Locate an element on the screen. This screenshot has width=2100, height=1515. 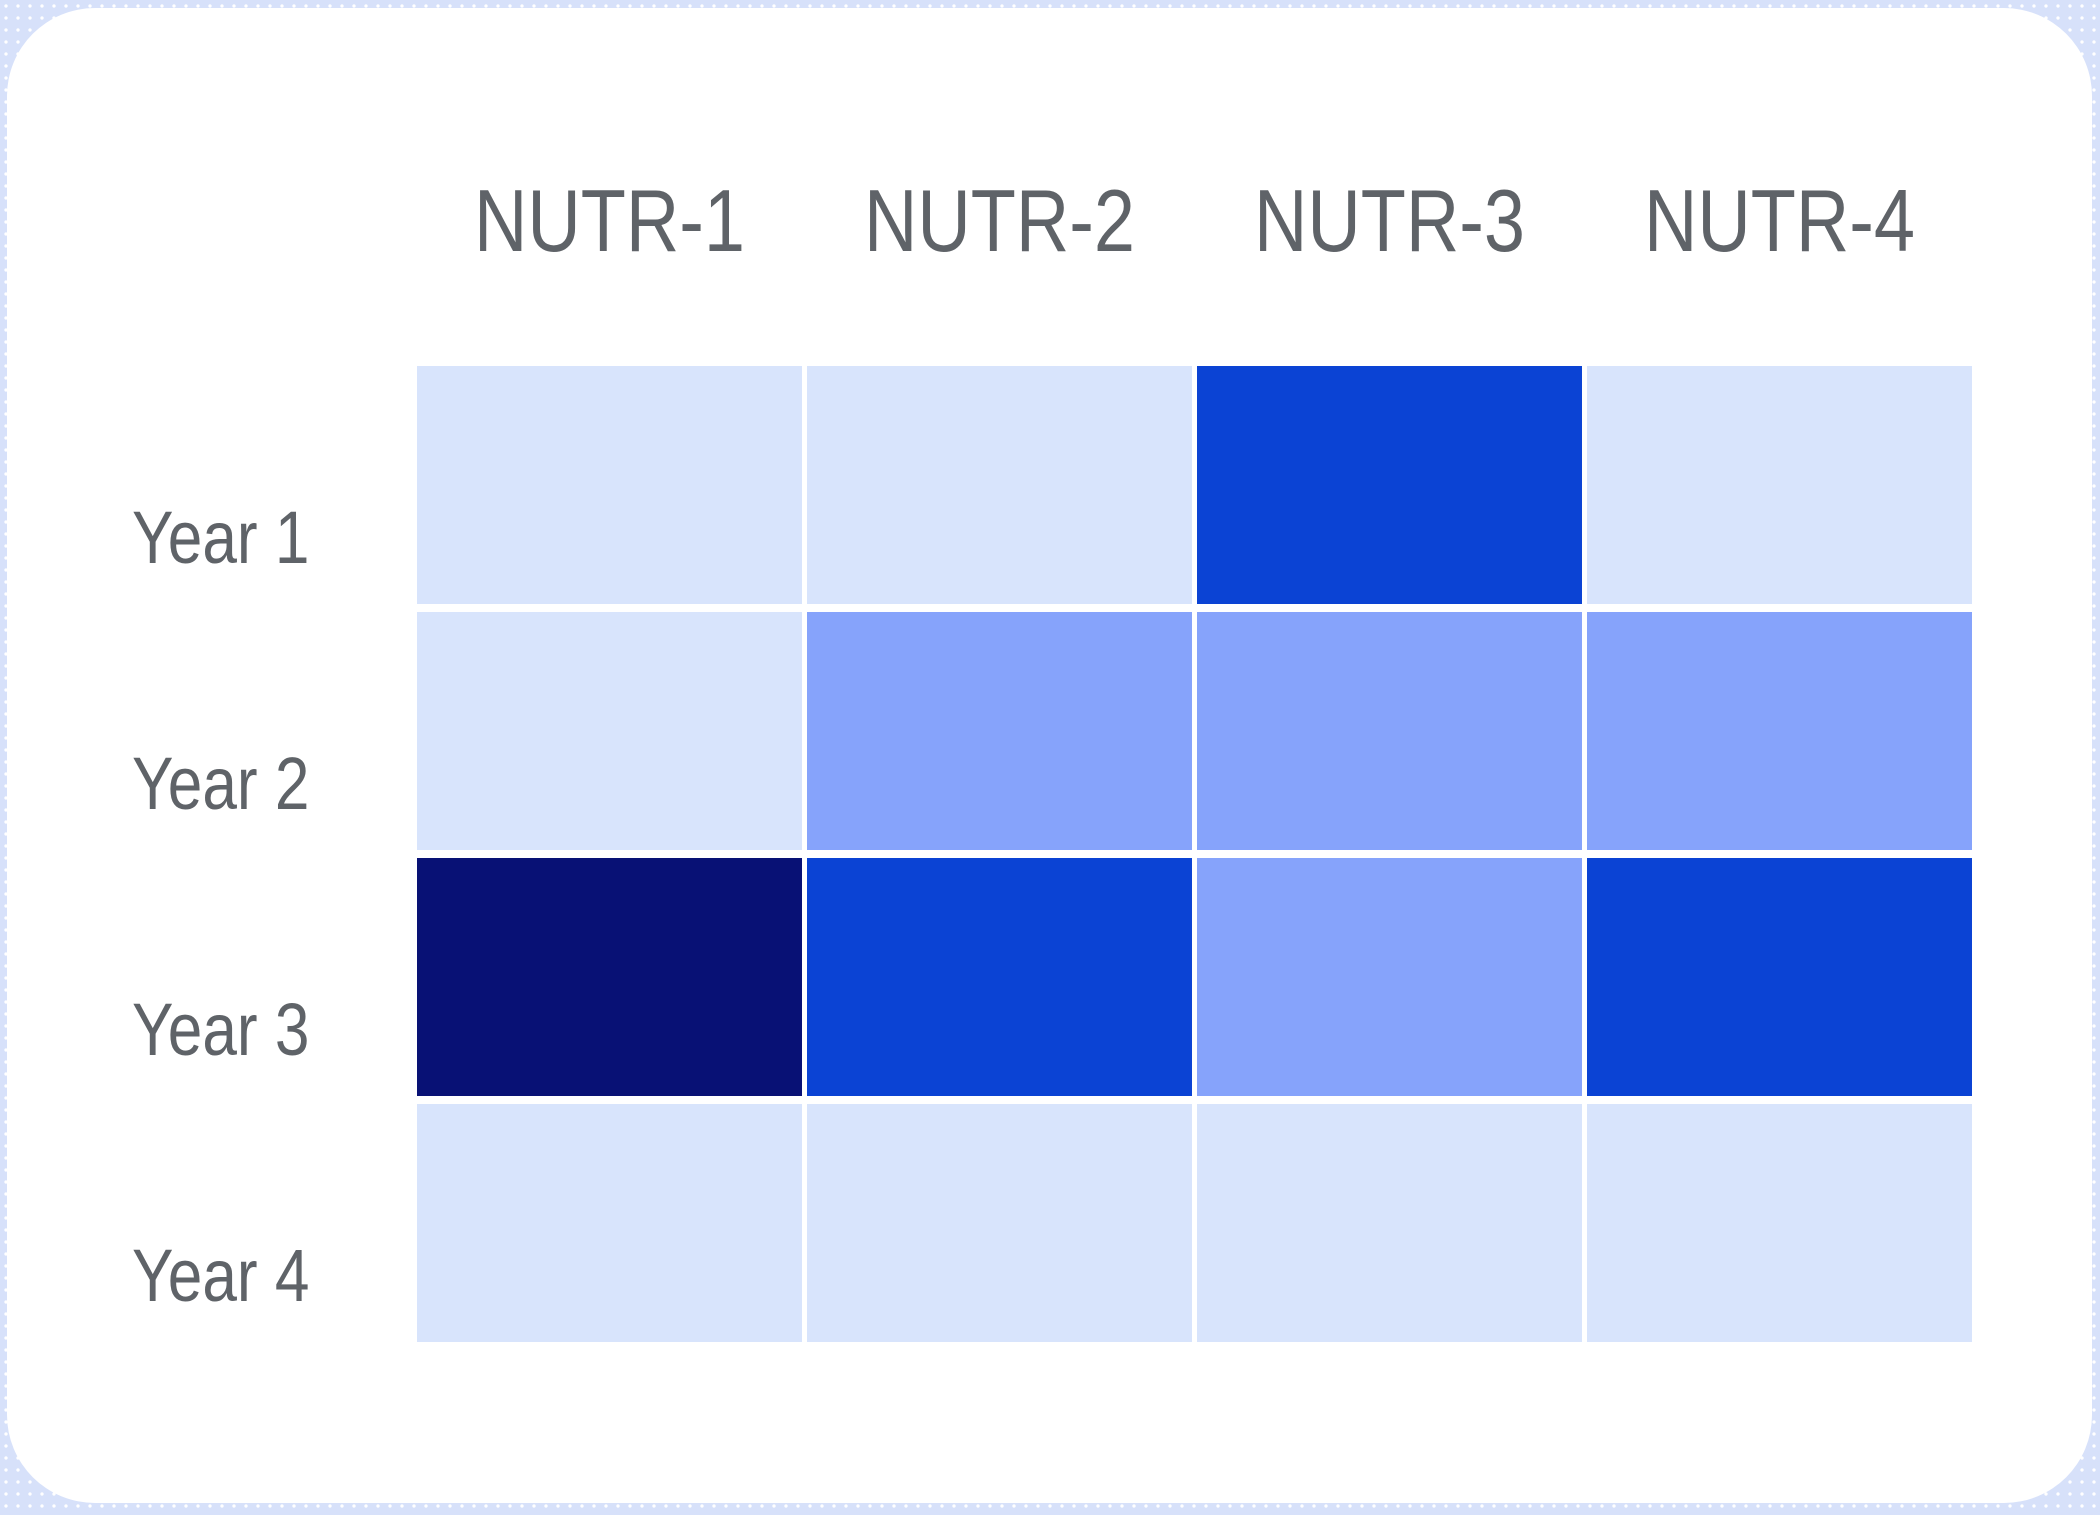
heatmap-cell-r1-c3 is located at coordinates (1389, 485).